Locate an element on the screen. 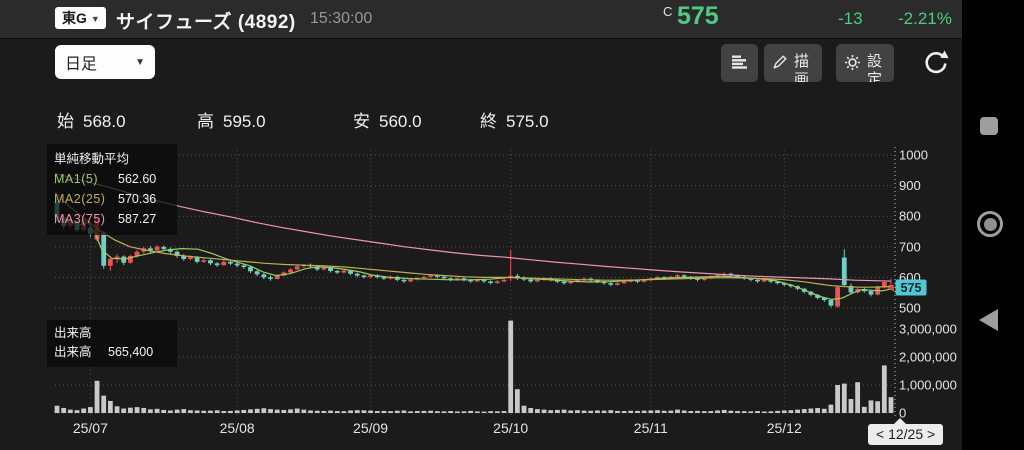  back-button is located at coordinates (988, 320).